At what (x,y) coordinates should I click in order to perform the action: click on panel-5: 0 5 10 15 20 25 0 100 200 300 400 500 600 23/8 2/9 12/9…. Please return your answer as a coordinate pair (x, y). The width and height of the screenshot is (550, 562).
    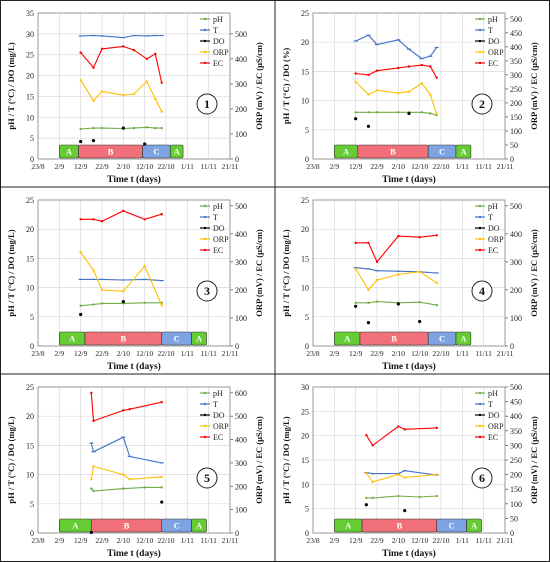
    Looking at the image, I should click on (135, 471).